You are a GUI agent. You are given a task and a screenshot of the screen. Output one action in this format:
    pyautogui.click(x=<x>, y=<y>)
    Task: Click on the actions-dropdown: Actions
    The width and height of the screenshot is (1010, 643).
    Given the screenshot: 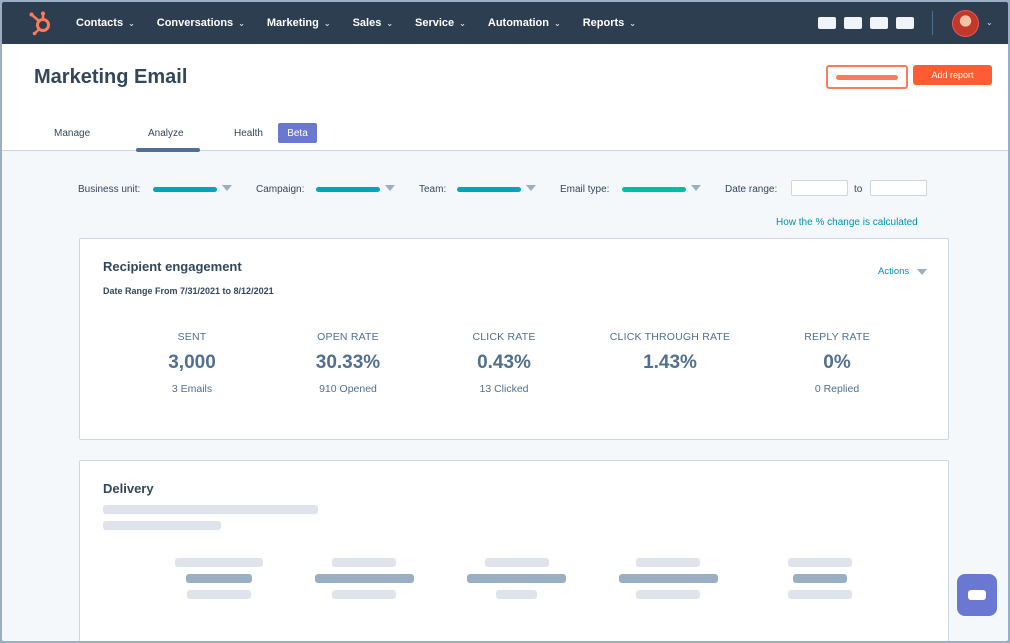 What is the action you would take?
    pyautogui.click(x=903, y=271)
    